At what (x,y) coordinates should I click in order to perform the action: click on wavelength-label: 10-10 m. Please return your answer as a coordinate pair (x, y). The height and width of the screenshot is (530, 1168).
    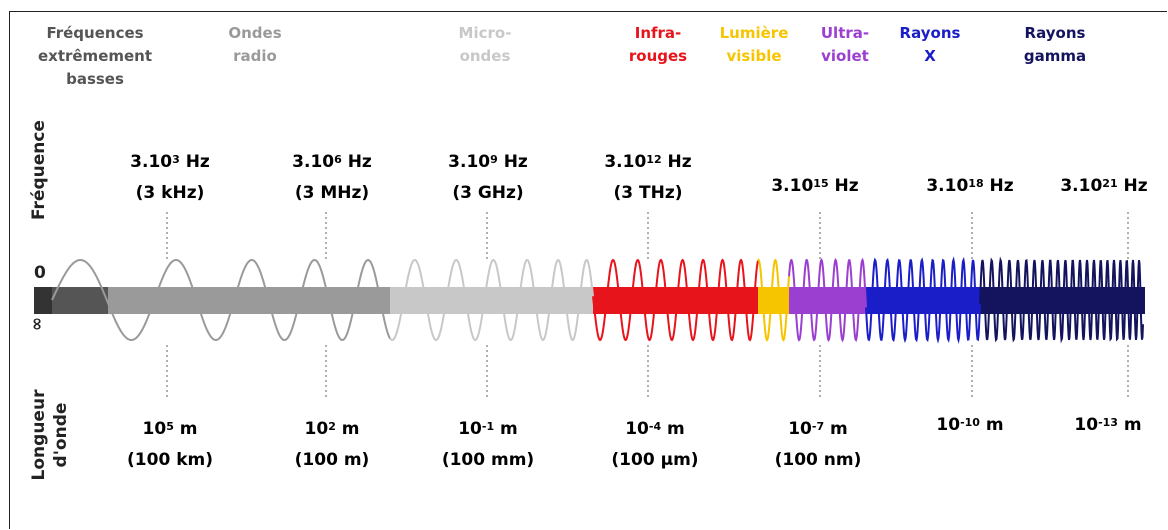
    Looking at the image, I should click on (970, 425).